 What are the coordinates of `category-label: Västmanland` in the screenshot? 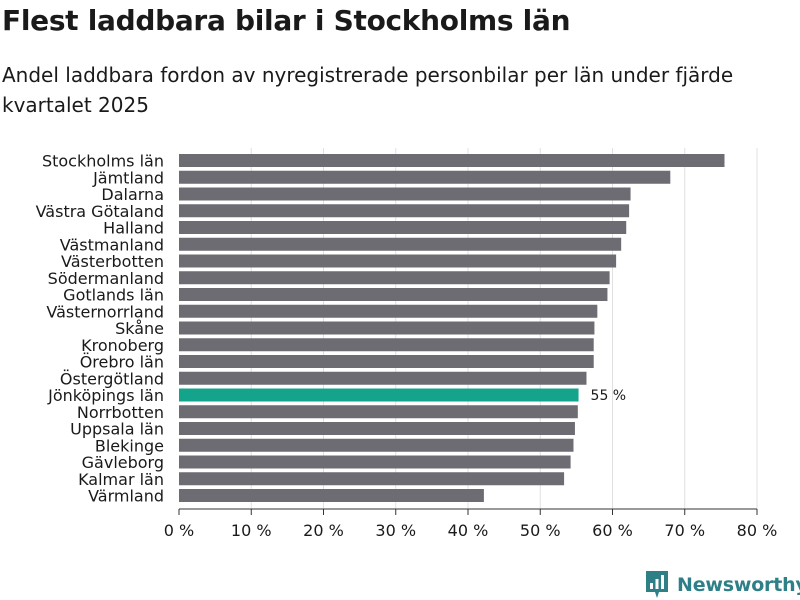 It's located at (112, 244).